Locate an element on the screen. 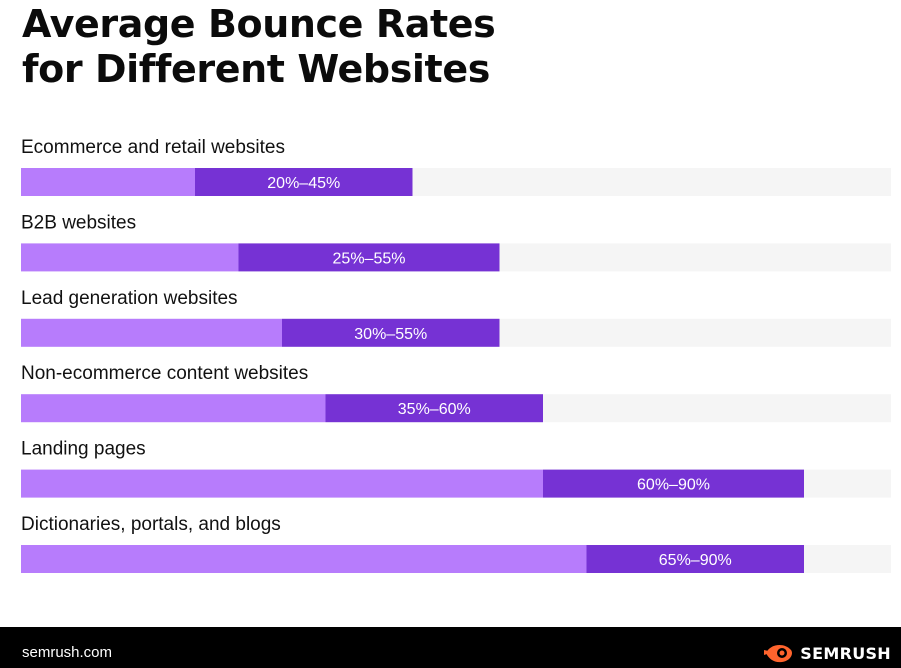 The width and height of the screenshot is (901, 668). bar-range-label: 35%–60% is located at coordinates (434, 409).